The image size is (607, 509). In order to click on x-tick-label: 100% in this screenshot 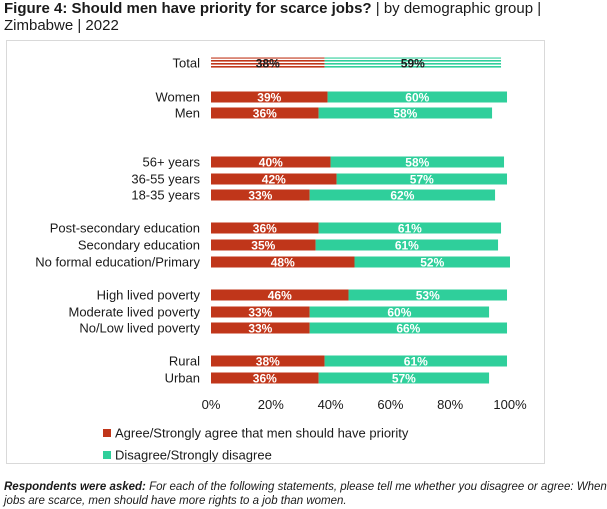, I will do `click(510, 404)`.